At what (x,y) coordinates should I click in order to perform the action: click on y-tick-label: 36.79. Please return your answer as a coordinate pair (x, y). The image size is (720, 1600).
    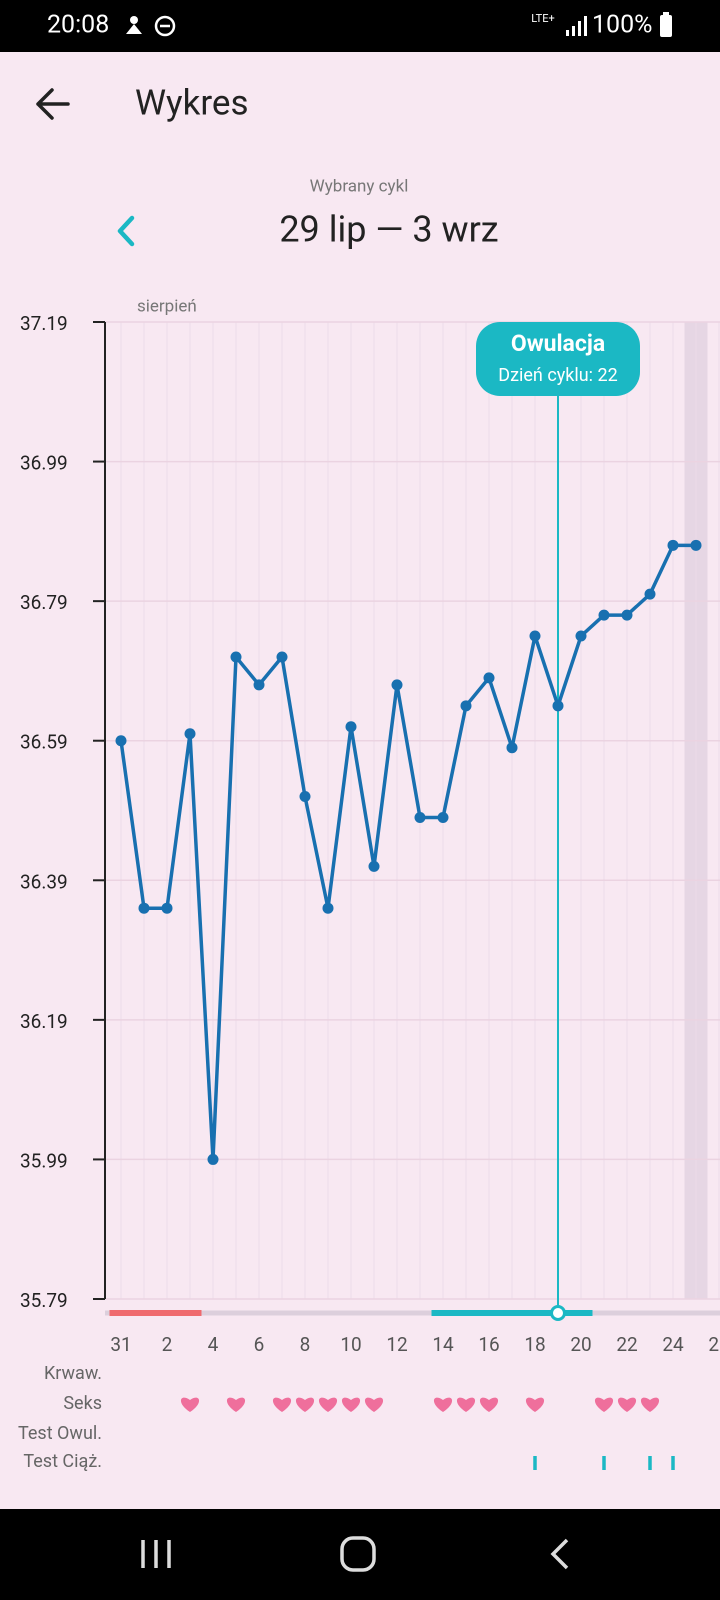
    Looking at the image, I should click on (44, 602).